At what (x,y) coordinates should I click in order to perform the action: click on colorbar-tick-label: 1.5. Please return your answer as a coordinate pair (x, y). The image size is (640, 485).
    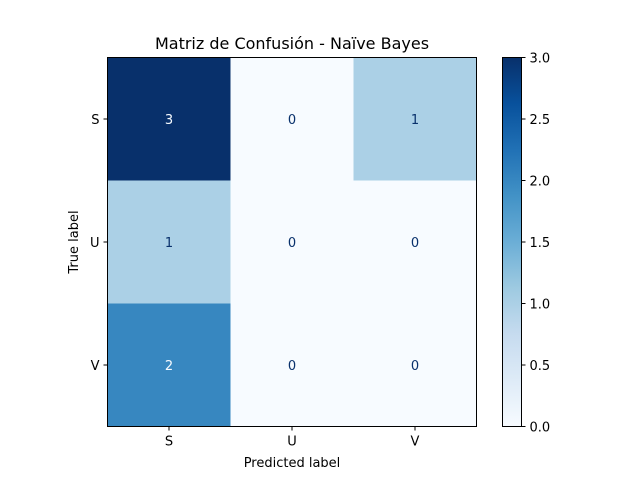
    Looking at the image, I should click on (540, 243).